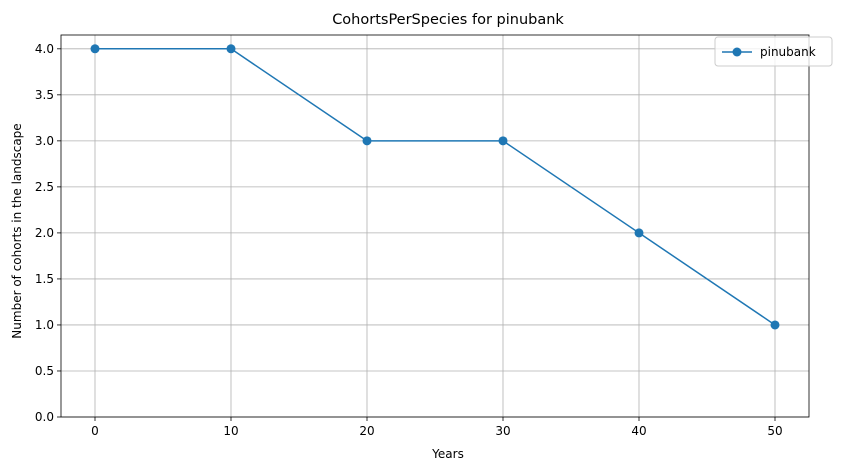 This screenshot has width=846, height=470. I want to click on y-tick-label: 3.0, so click(44, 141).